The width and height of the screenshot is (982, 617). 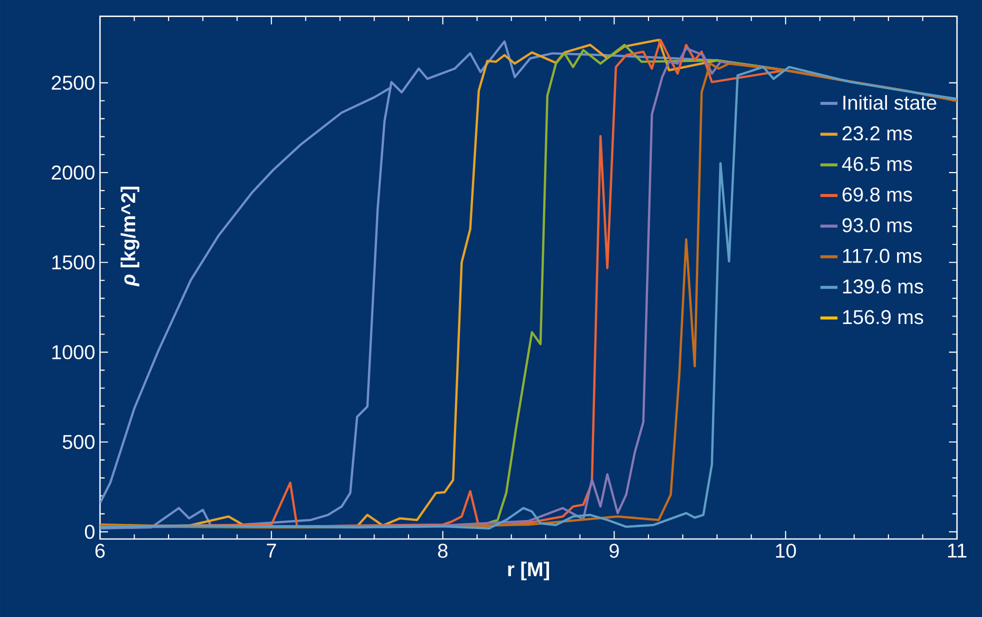 I want to click on legend-label: 46.5 ms, so click(x=877, y=164).